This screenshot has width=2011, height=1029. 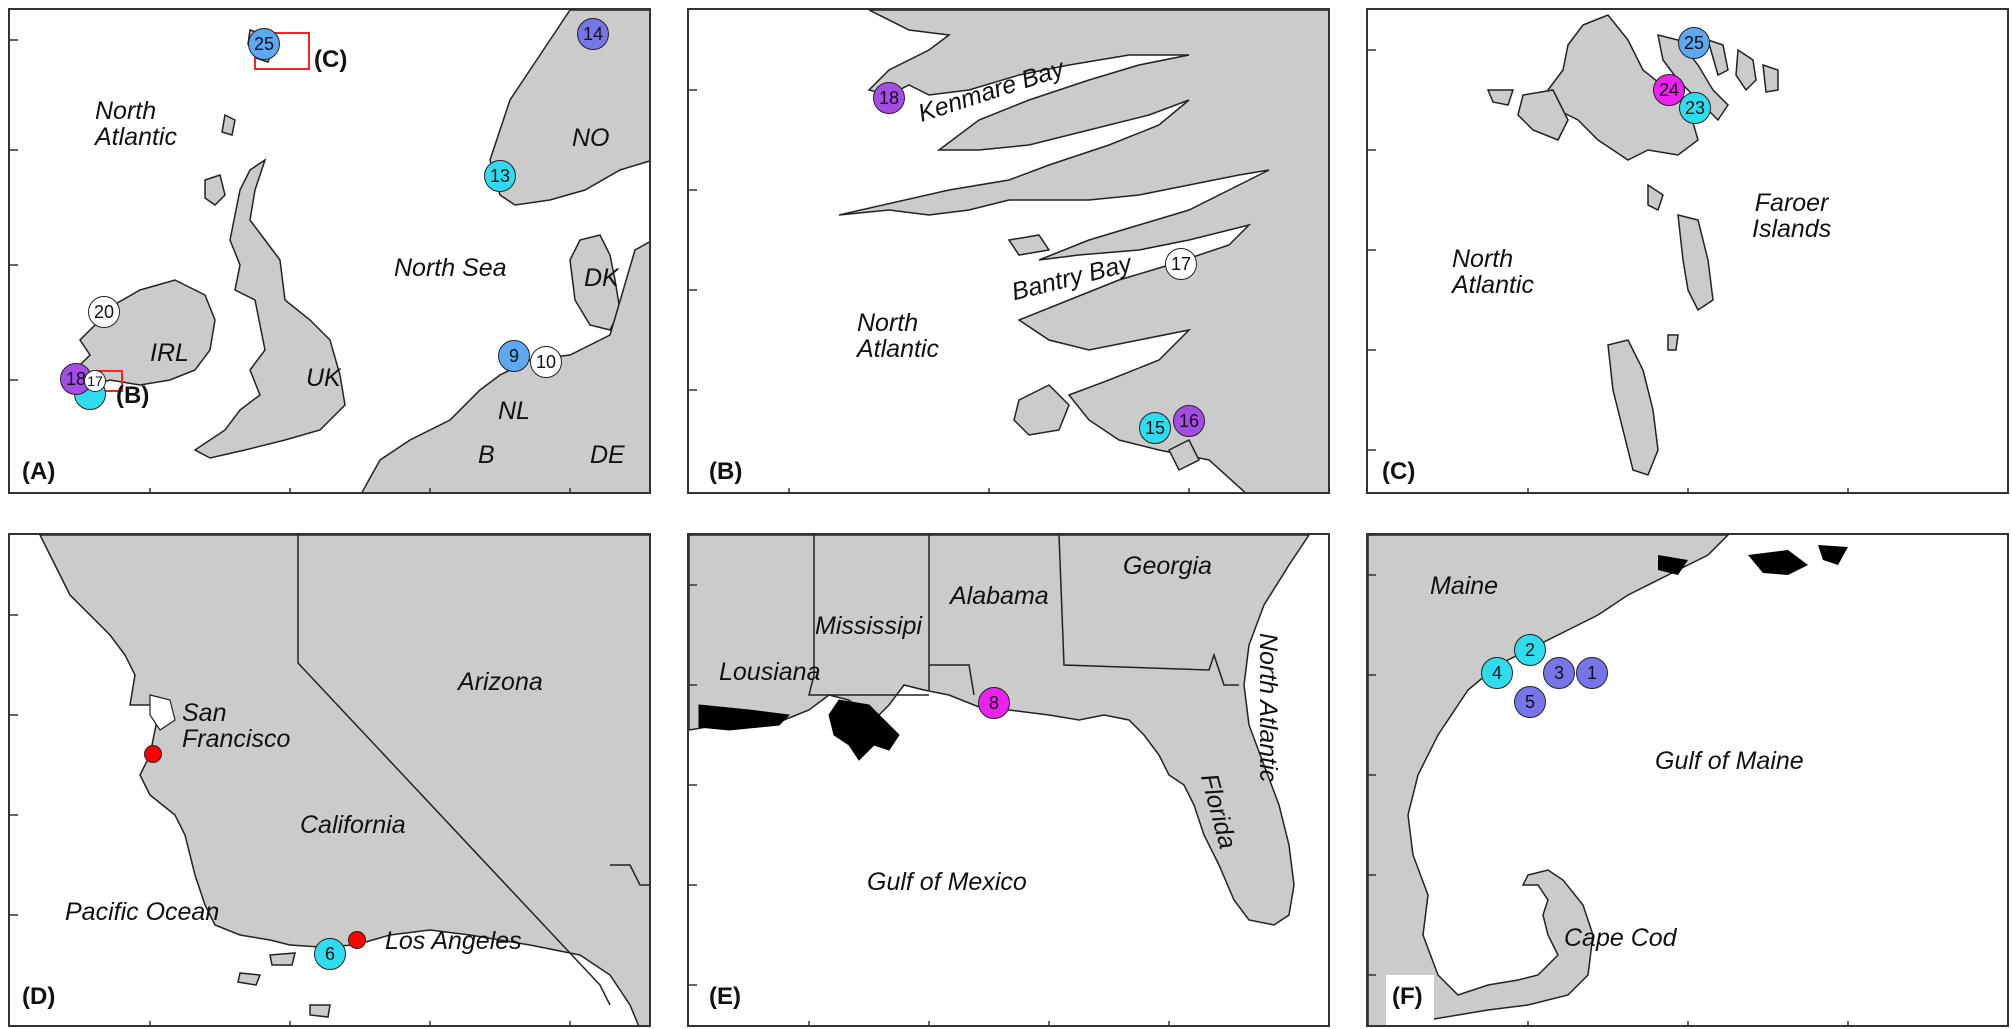 I want to click on marker-18: 18, so click(x=889, y=98).